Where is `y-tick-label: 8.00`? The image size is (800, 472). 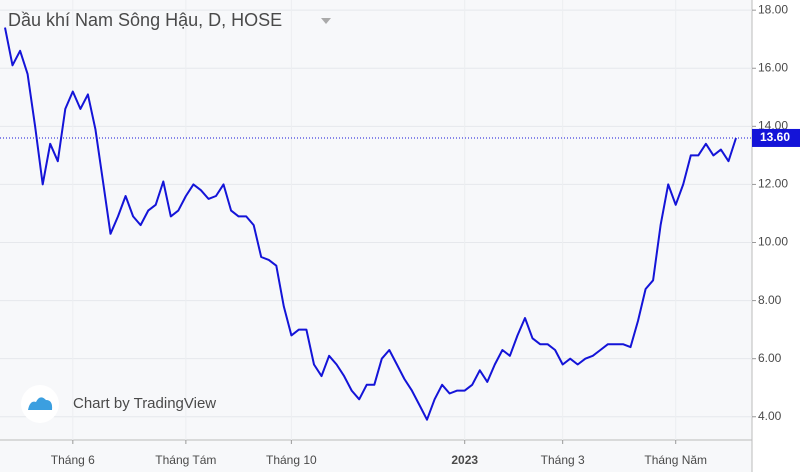
y-tick-label: 8.00 is located at coordinates (770, 300).